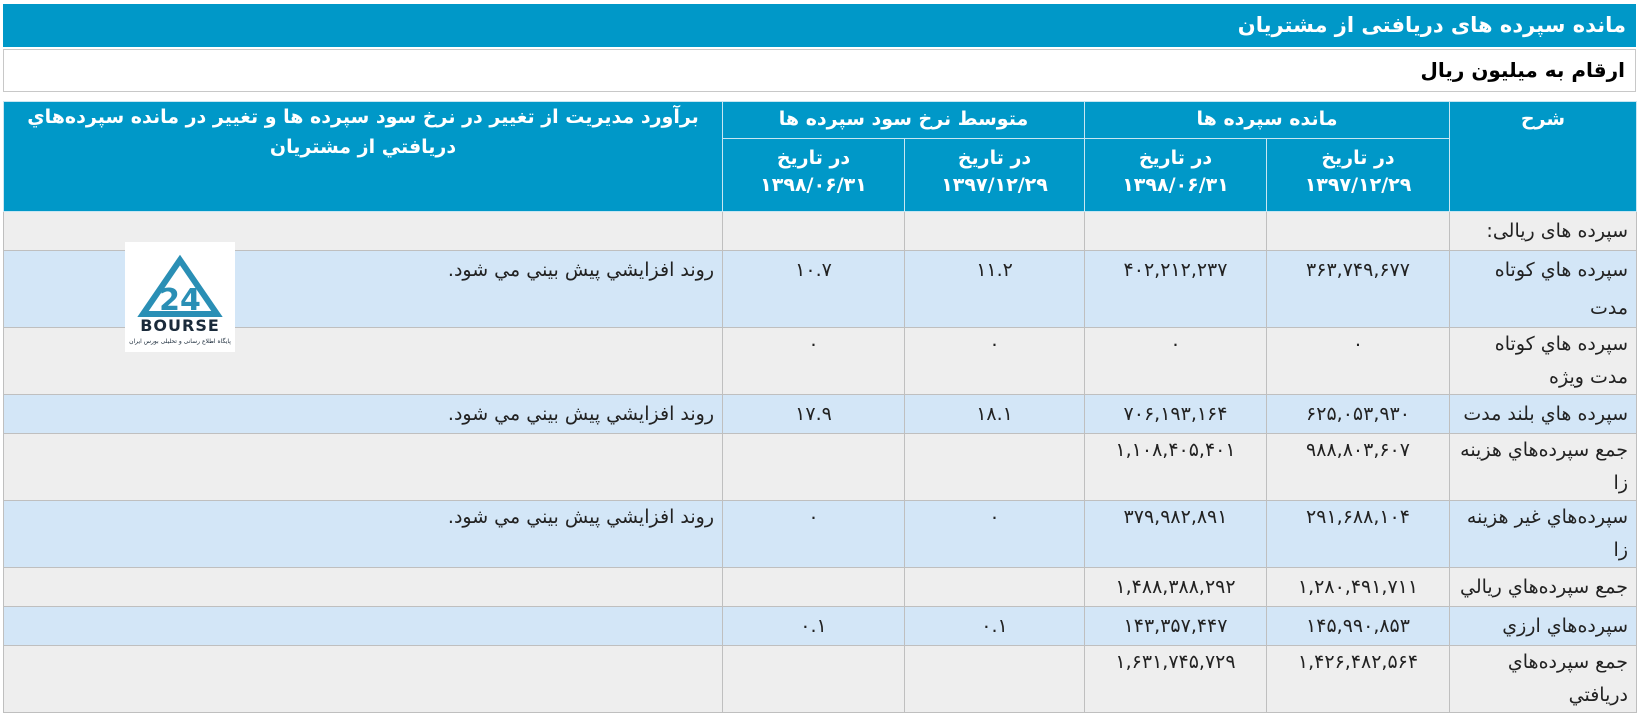 The height and width of the screenshot is (713, 1639). I want to click on header-rate-date-1: در تاریخ ۱۳۹۷/۱۲/۲۹, so click(995, 175).